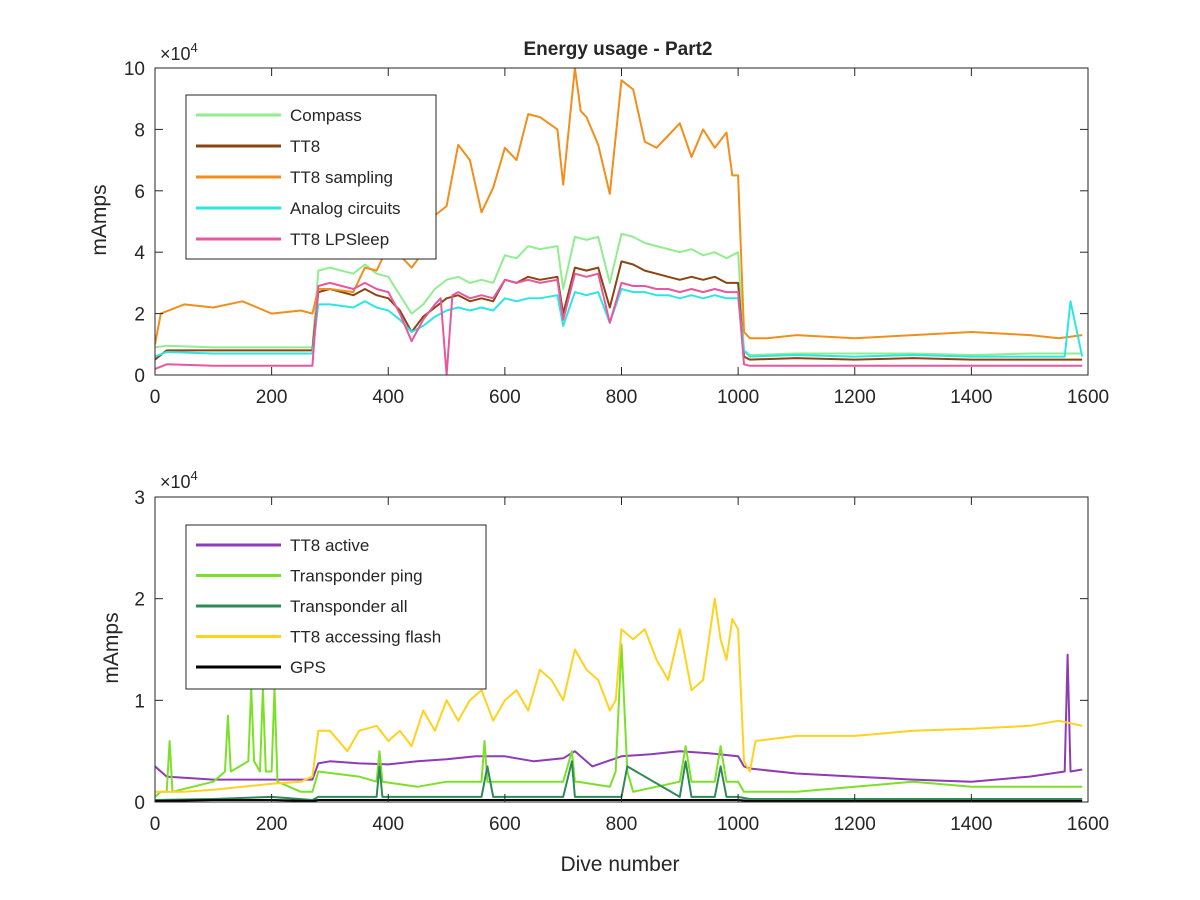 This screenshot has width=1200, height=900. What do you see at coordinates (134, 69) in the screenshot?
I see `top-y-tick-label: 10` at bounding box center [134, 69].